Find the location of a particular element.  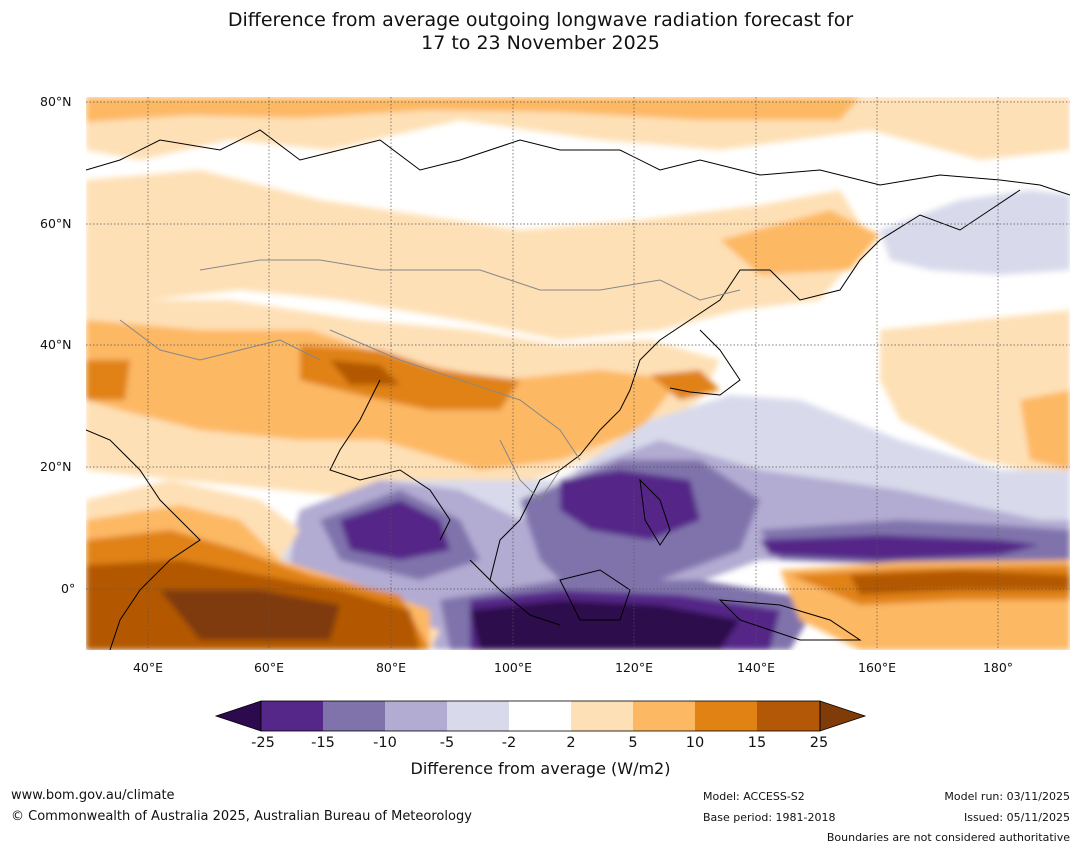

colorbar-tick-label: 2 is located at coordinates (571, 743).